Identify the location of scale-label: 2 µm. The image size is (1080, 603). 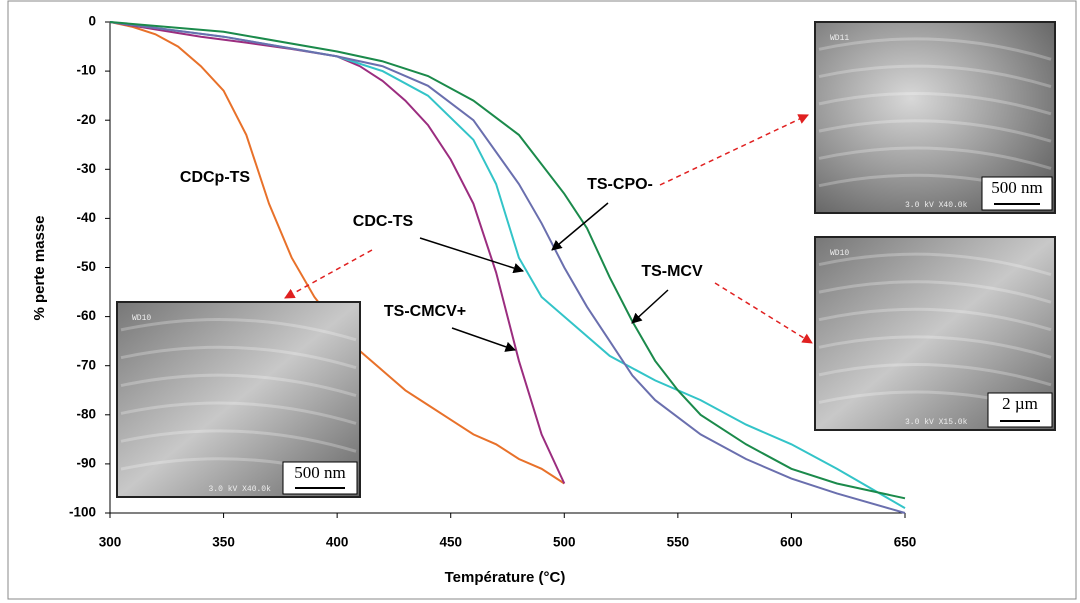
(1020, 403).